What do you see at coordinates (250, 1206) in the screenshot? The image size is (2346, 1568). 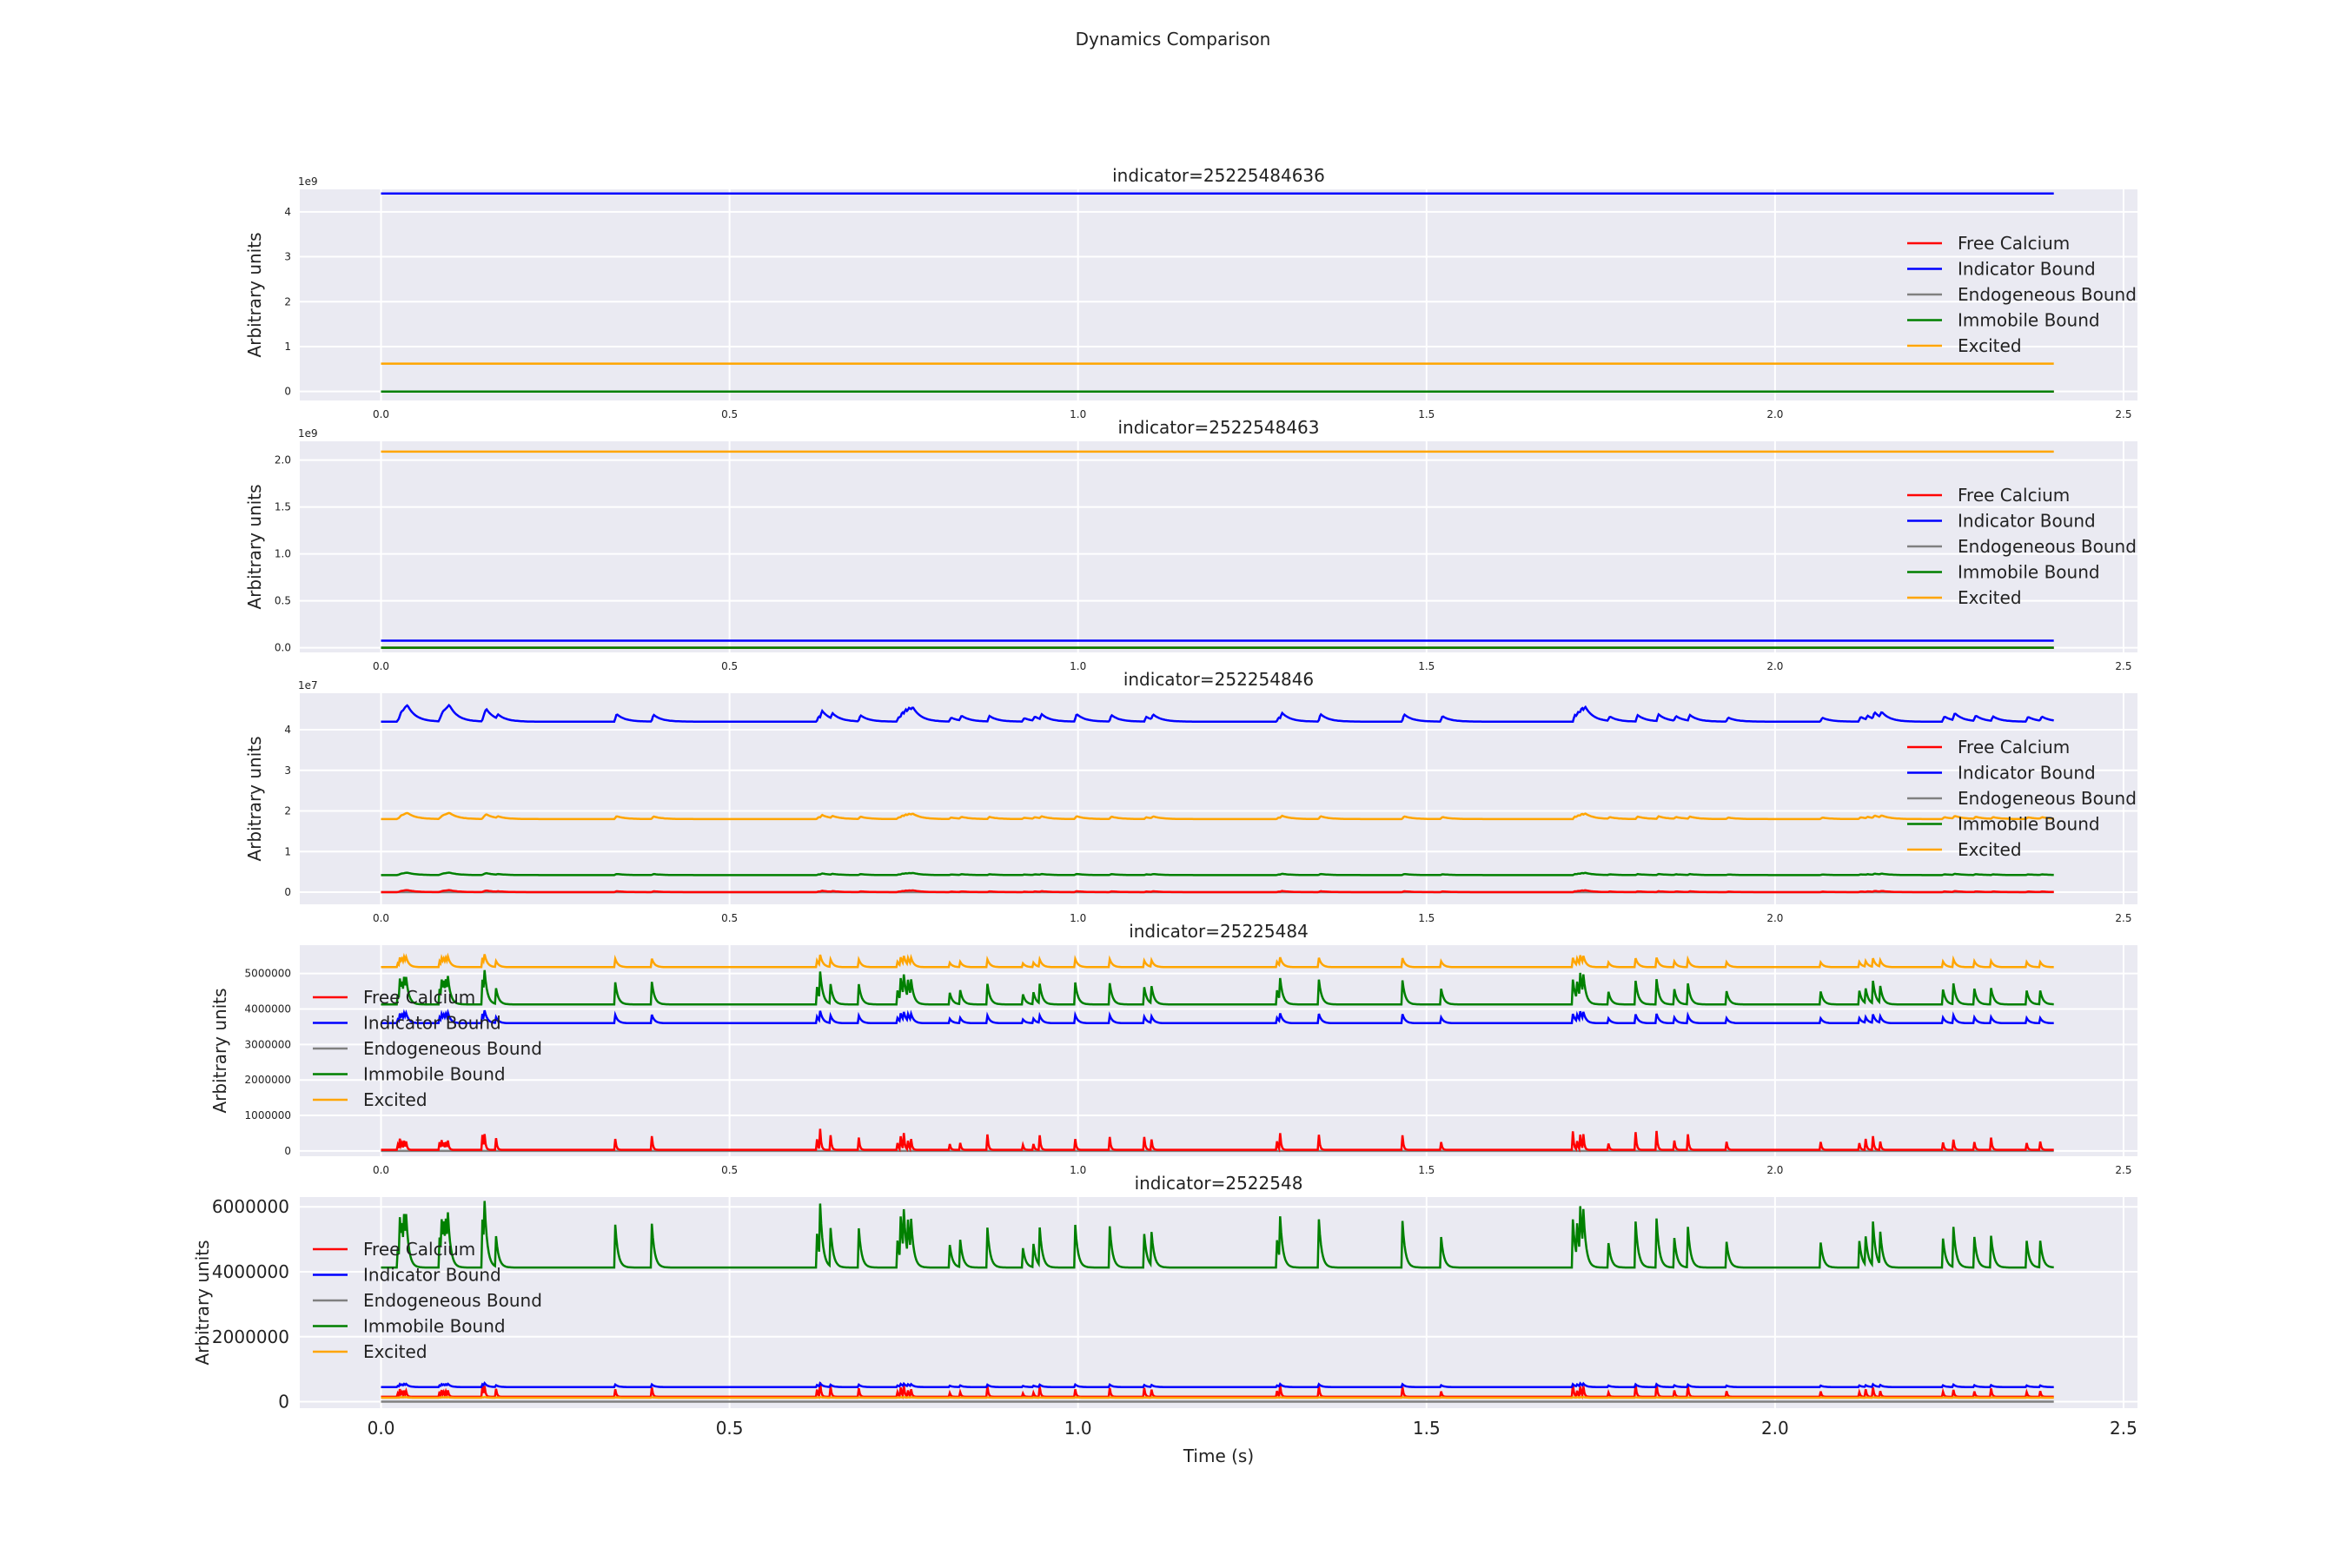 I see `y-tick-label: 6000000` at bounding box center [250, 1206].